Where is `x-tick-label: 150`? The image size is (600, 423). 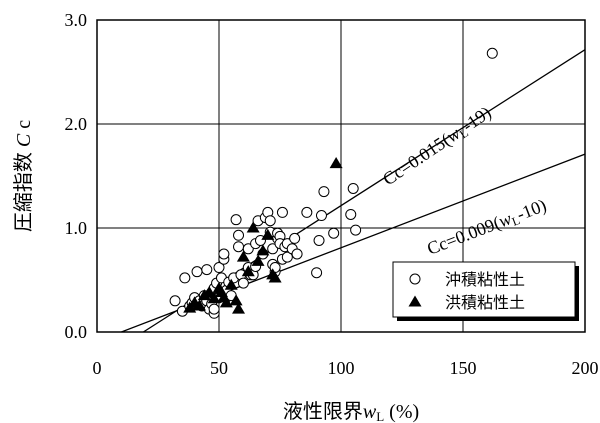 x-tick-label: 150 is located at coordinates (463, 368).